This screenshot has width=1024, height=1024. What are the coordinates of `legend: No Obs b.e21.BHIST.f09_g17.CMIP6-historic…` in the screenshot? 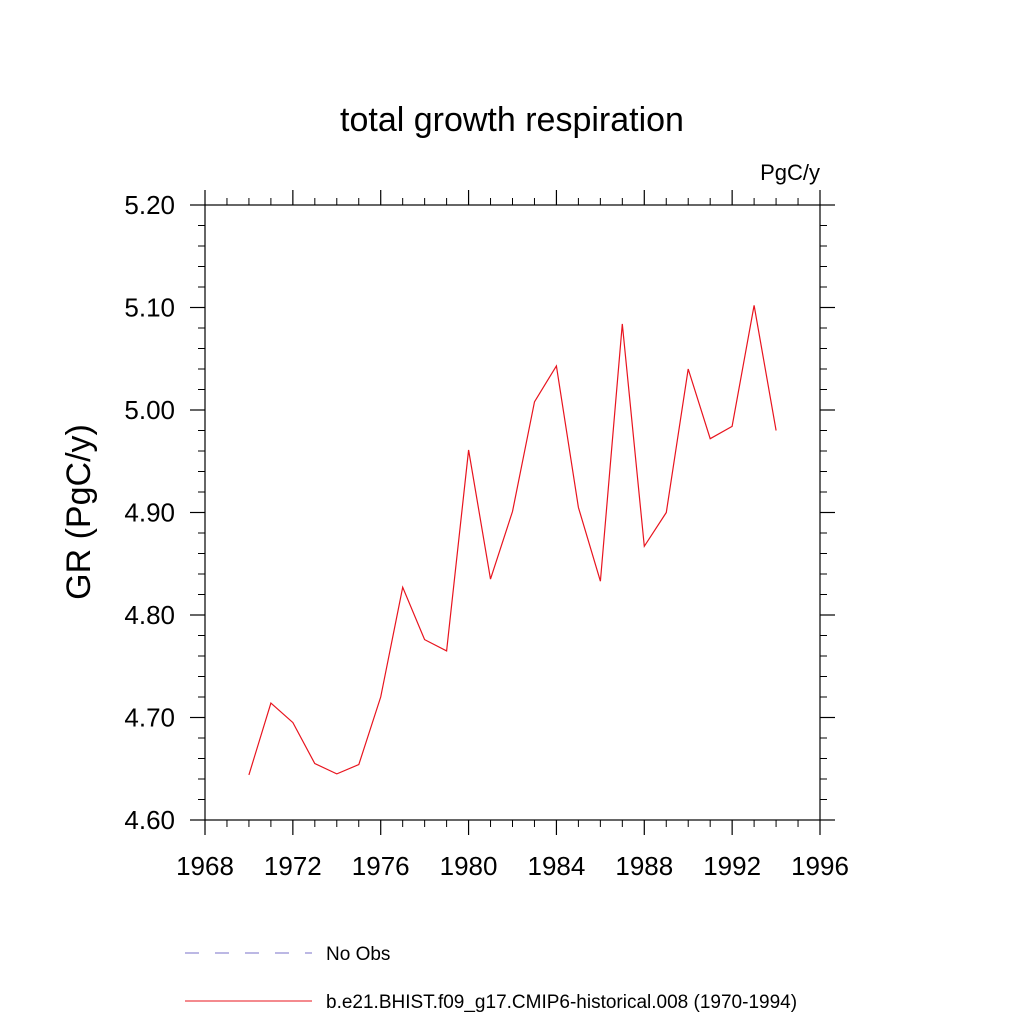 It's located at (491, 978).